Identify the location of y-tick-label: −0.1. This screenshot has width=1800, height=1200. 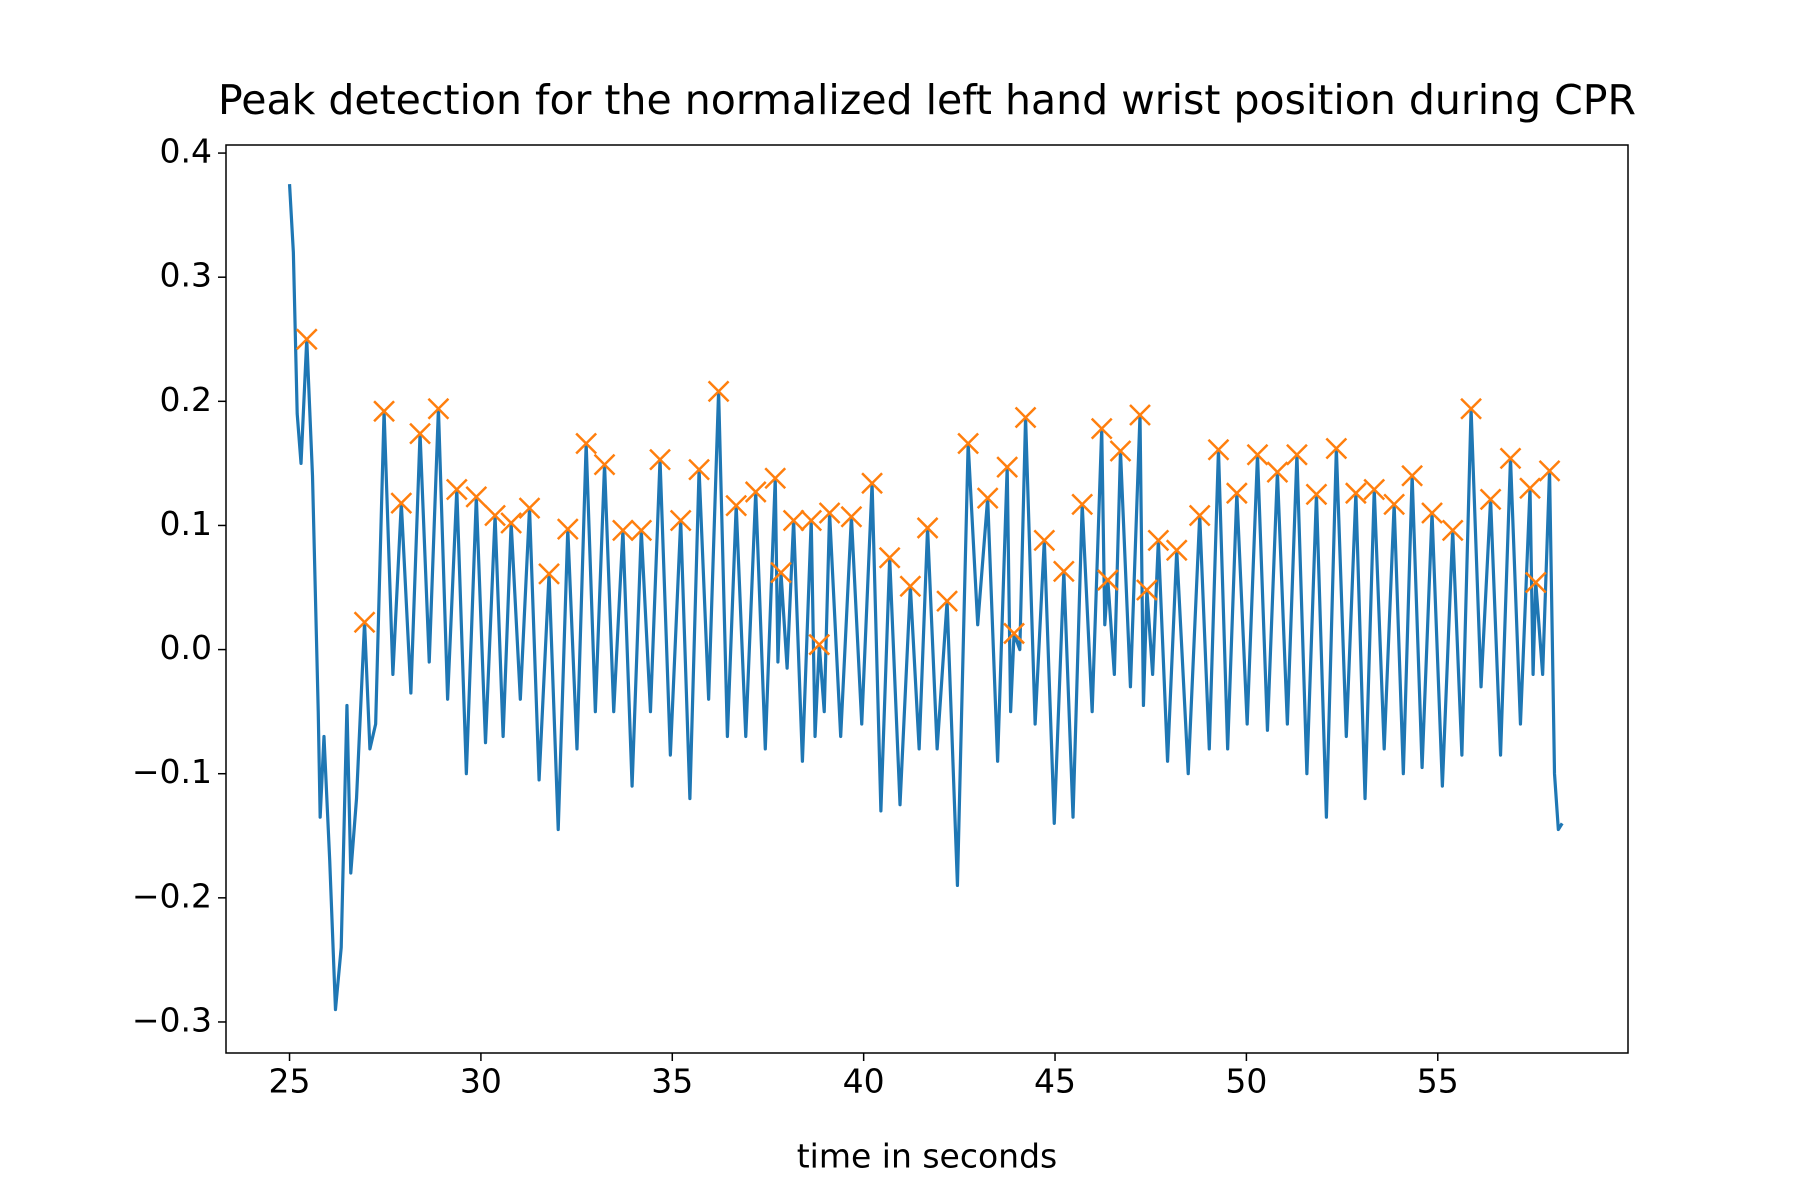
(172, 771).